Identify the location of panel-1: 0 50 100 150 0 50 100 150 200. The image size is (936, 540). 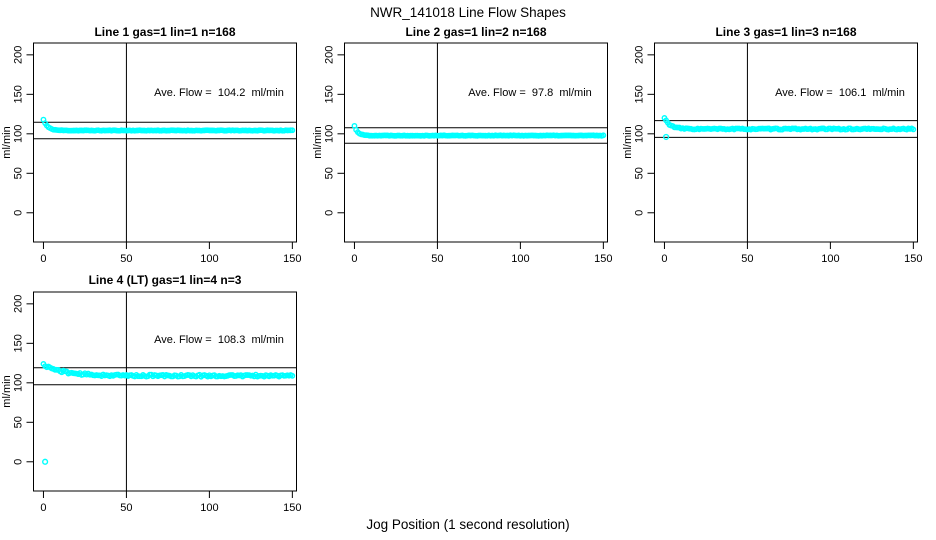
(157, 153).